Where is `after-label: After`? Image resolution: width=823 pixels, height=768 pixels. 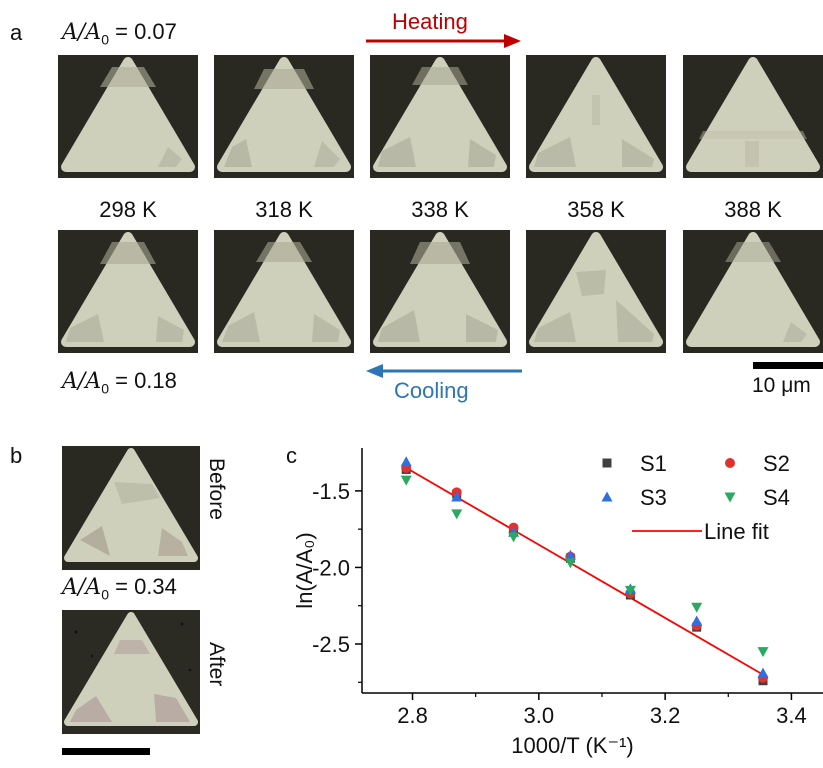 after-label: After is located at coordinates (216, 664).